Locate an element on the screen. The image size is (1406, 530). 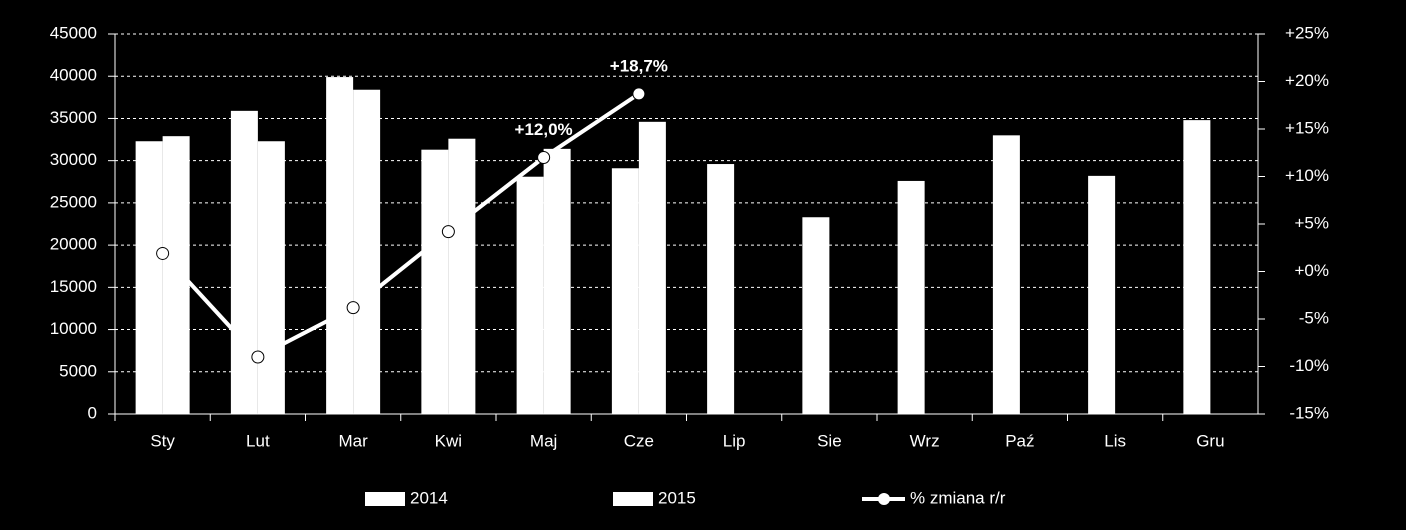
x-tick-label: Lis is located at coordinates (1115, 440).